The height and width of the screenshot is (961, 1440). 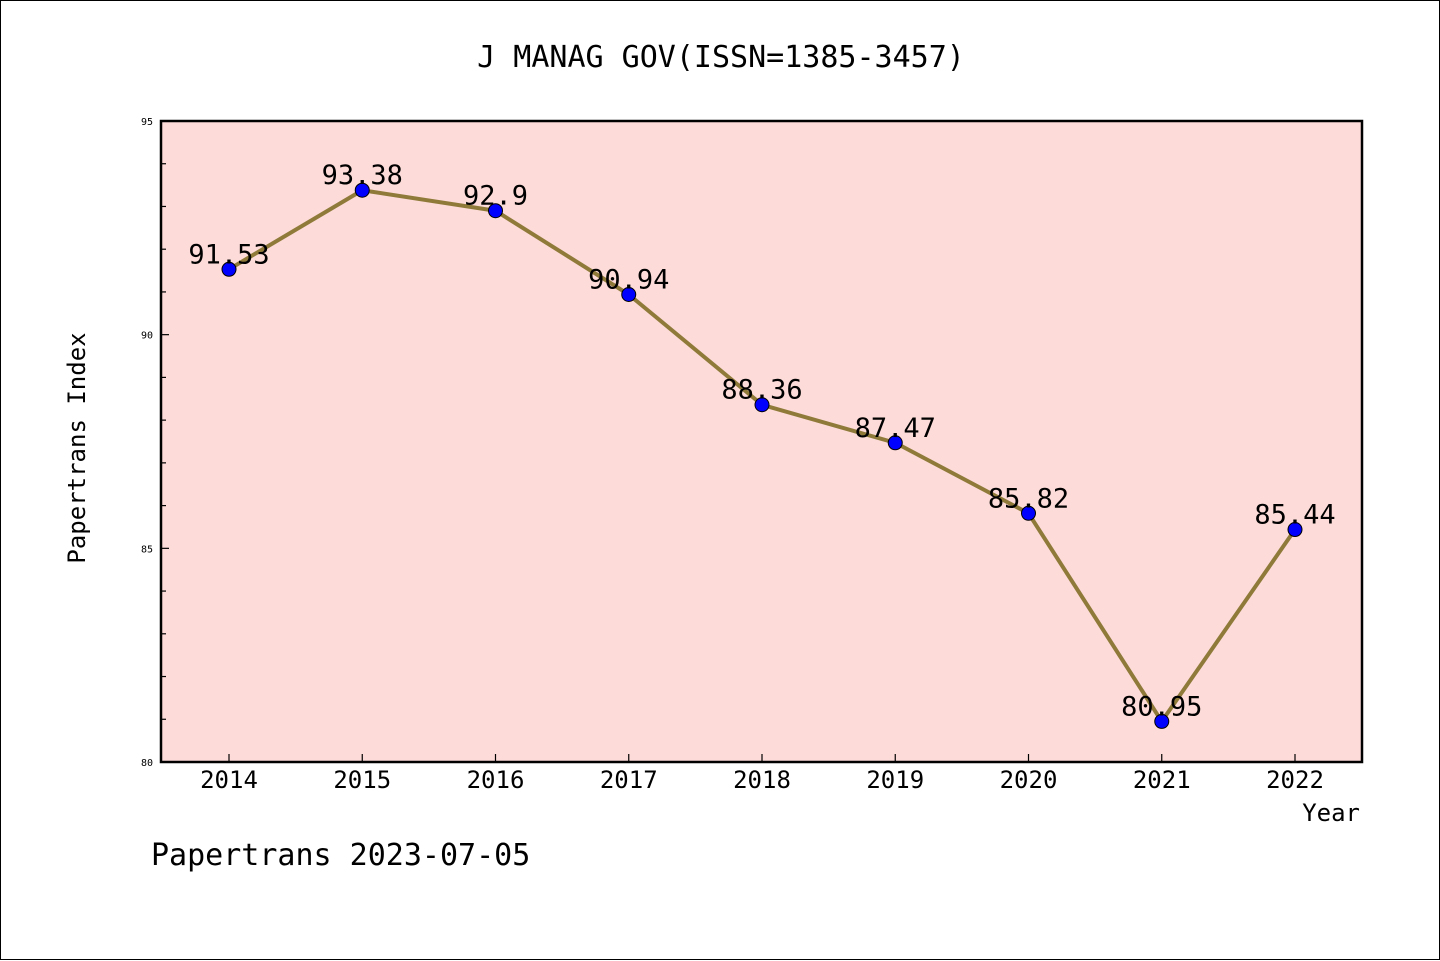 What do you see at coordinates (147, 122) in the screenshot?
I see `y-tick-label: 95` at bounding box center [147, 122].